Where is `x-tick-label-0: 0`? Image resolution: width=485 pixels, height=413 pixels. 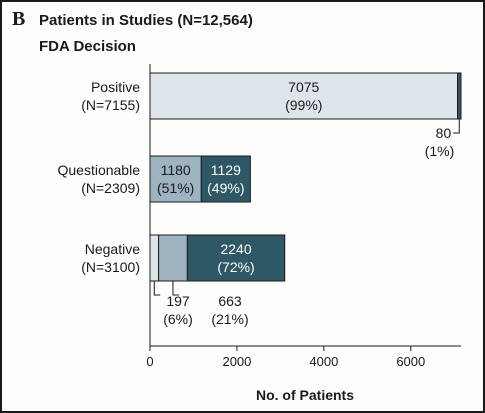 x-tick-label-0: 0 is located at coordinates (149, 361).